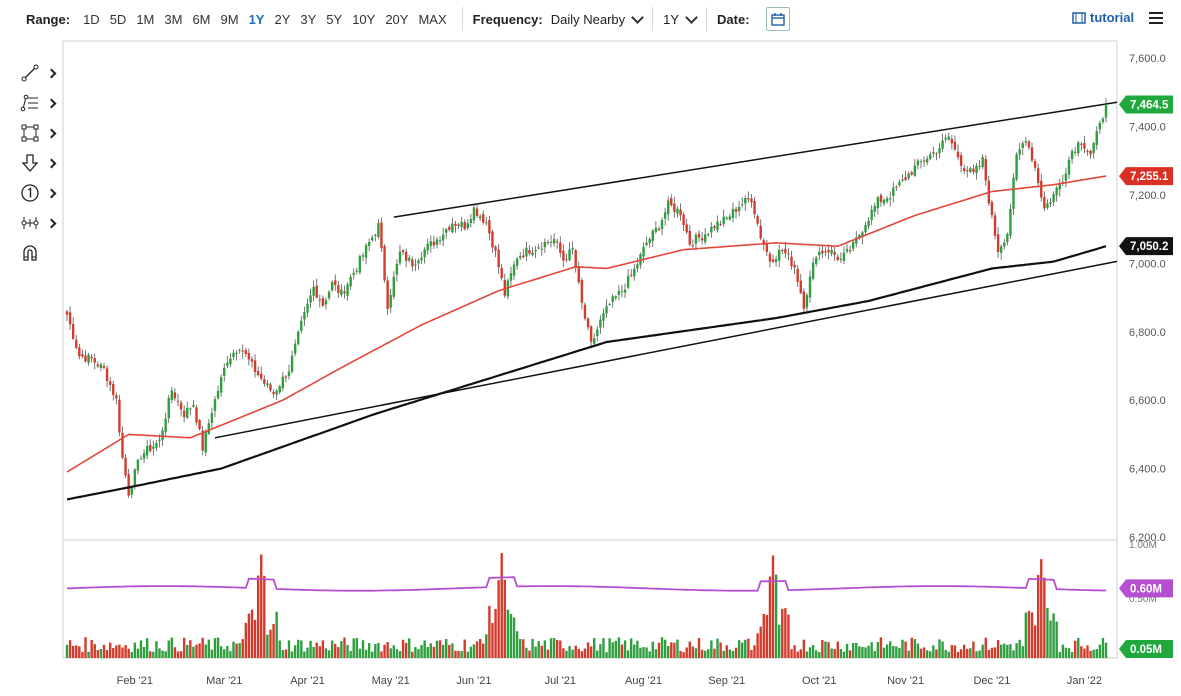  I want to click on divider, so click(462, 19).